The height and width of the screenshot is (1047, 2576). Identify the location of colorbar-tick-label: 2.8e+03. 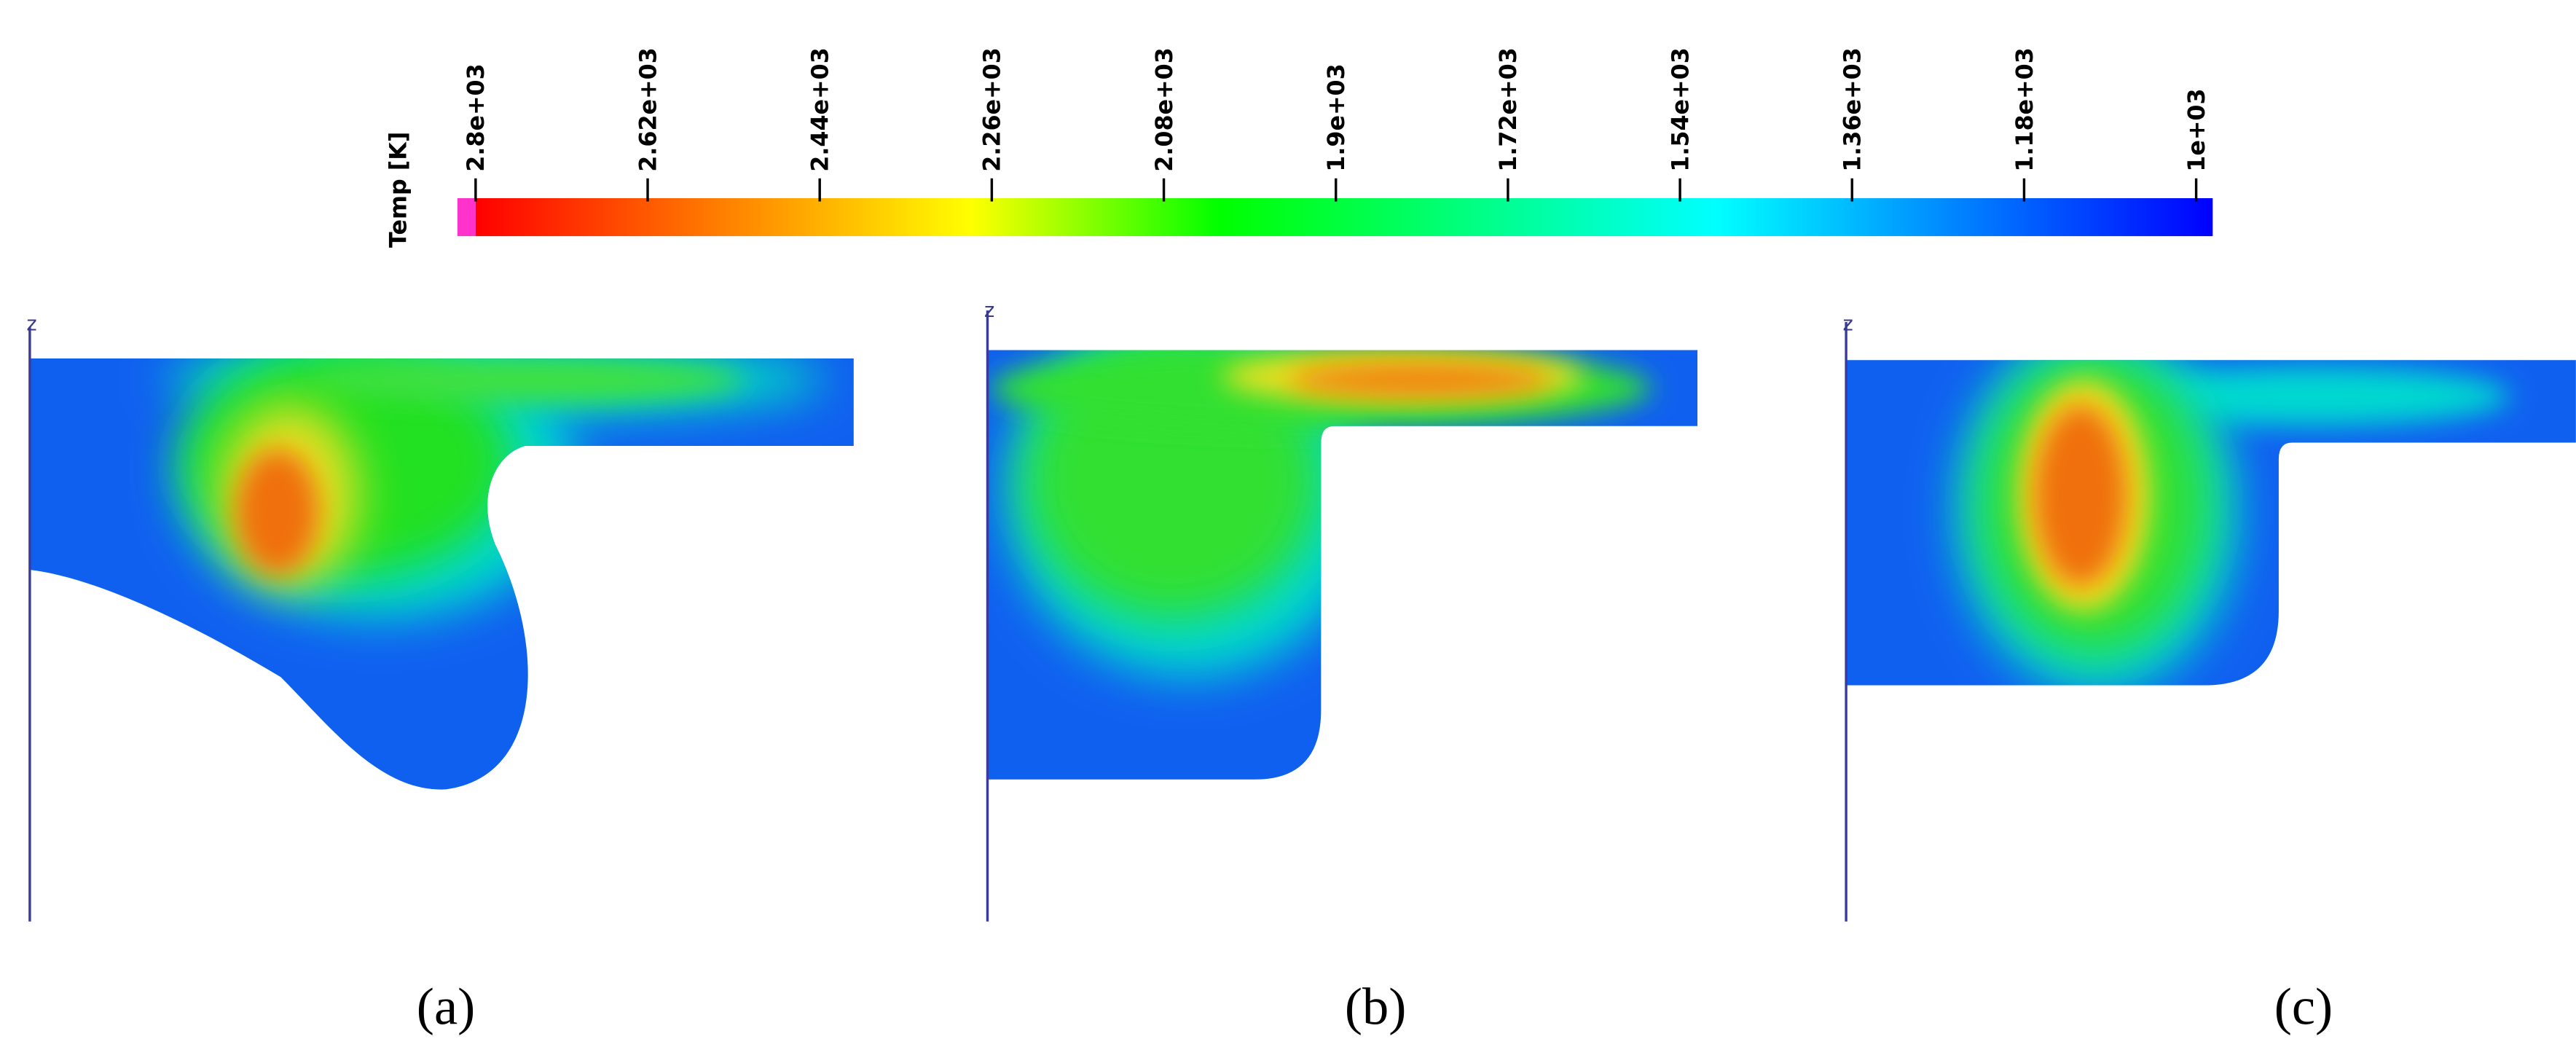
(476, 117).